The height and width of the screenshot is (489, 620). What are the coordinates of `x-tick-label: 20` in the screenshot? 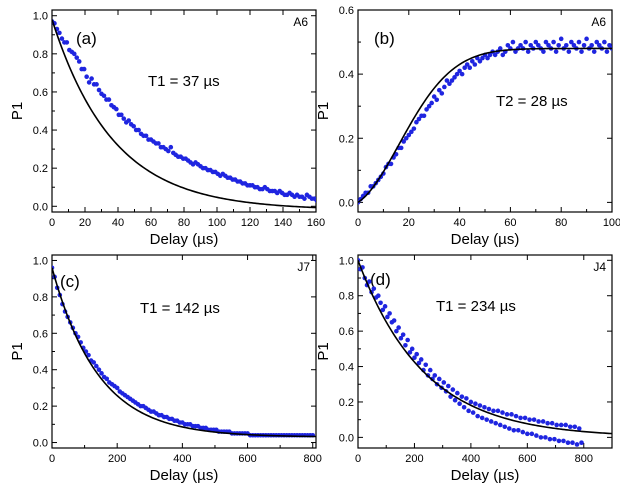 It's located at (409, 223).